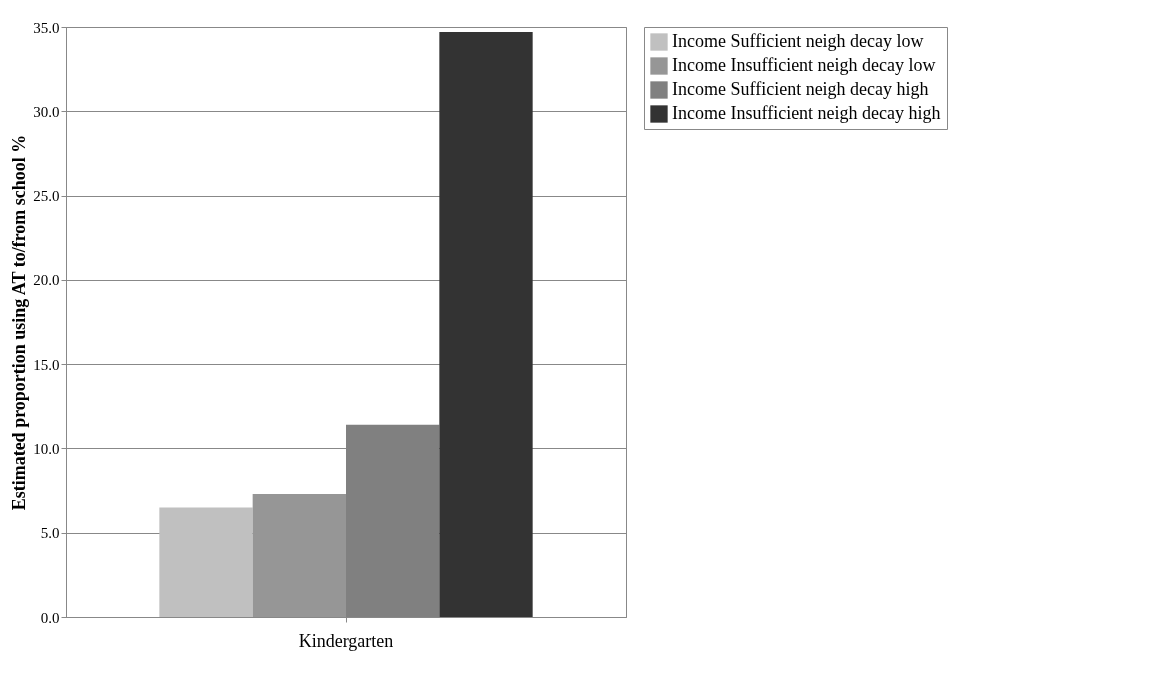 This screenshot has height=694, width=1159. I want to click on x-tick-label: Kindergarten, so click(346, 640).